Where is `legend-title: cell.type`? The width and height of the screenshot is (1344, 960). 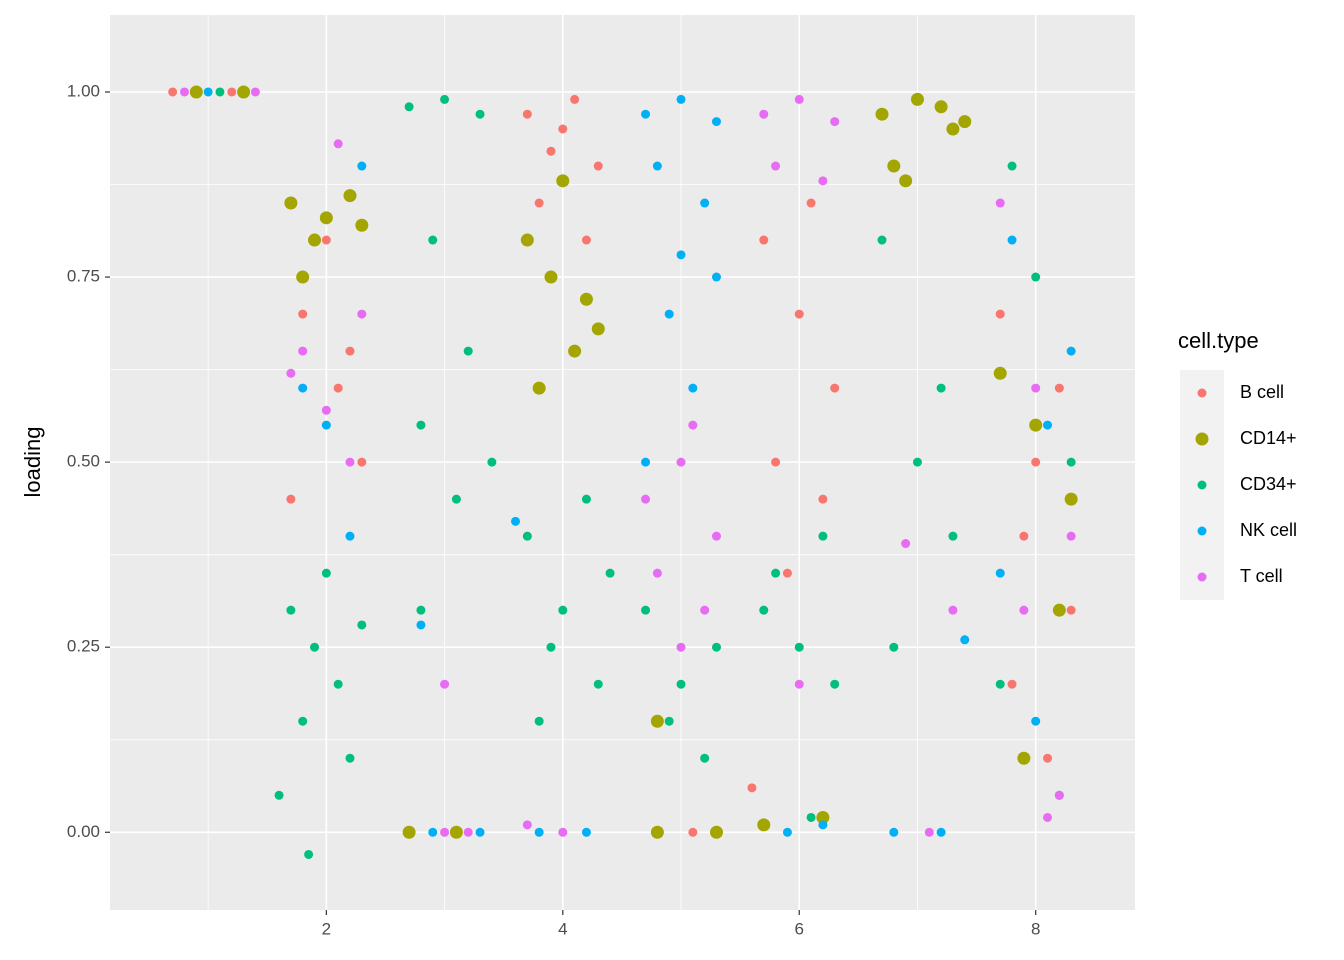
legend-title: cell.type is located at coordinates (1218, 340).